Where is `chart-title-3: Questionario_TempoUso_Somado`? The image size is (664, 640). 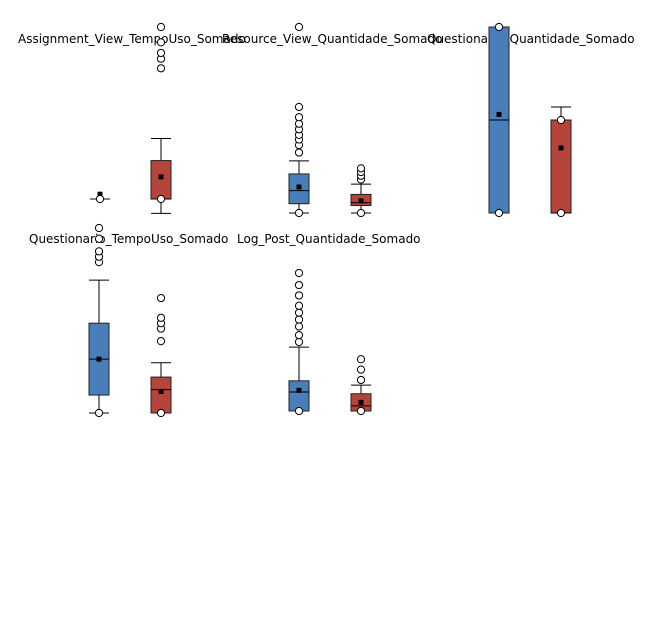
chart-title-3: Questionario_TempoUso_Somado is located at coordinates (128, 239).